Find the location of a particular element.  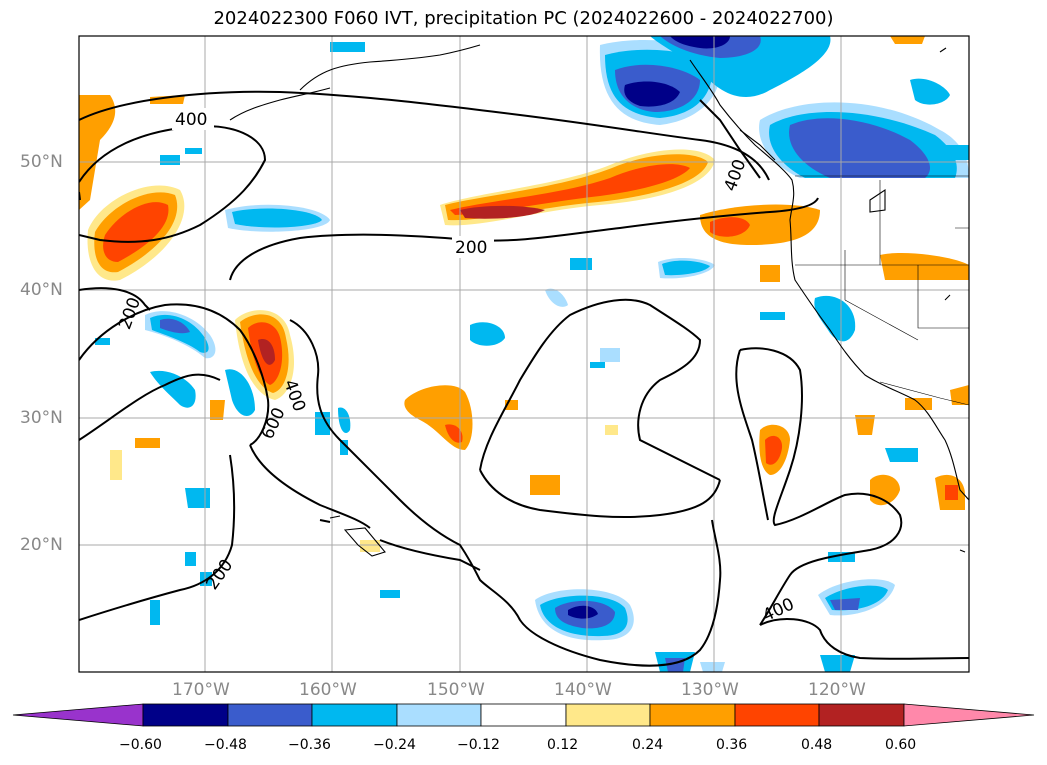

colorbar-tick: −0.60 is located at coordinates (140, 745).